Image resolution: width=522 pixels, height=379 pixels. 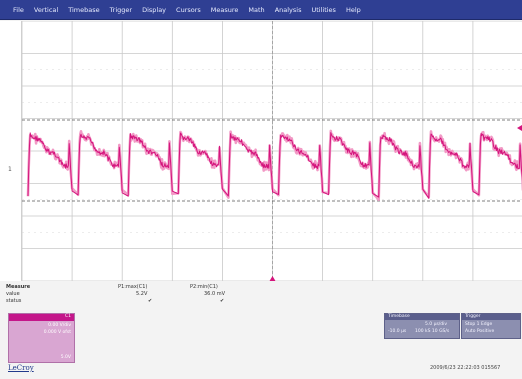 I want to click on trigger-slope: Auto Positive, so click(x=480, y=331).